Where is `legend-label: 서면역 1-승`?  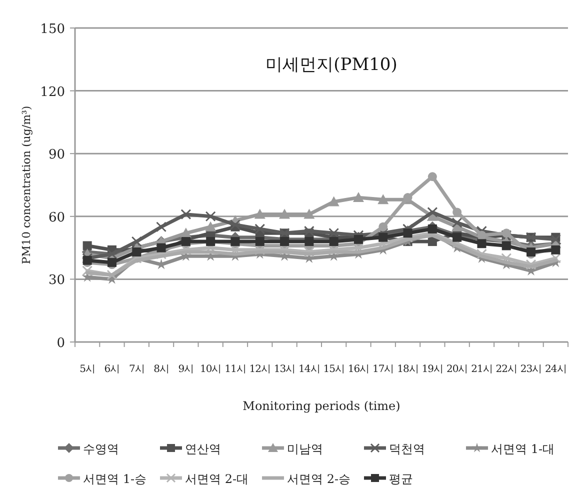
legend-label: 서면역 1-승 is located at coordinates (115, 479).